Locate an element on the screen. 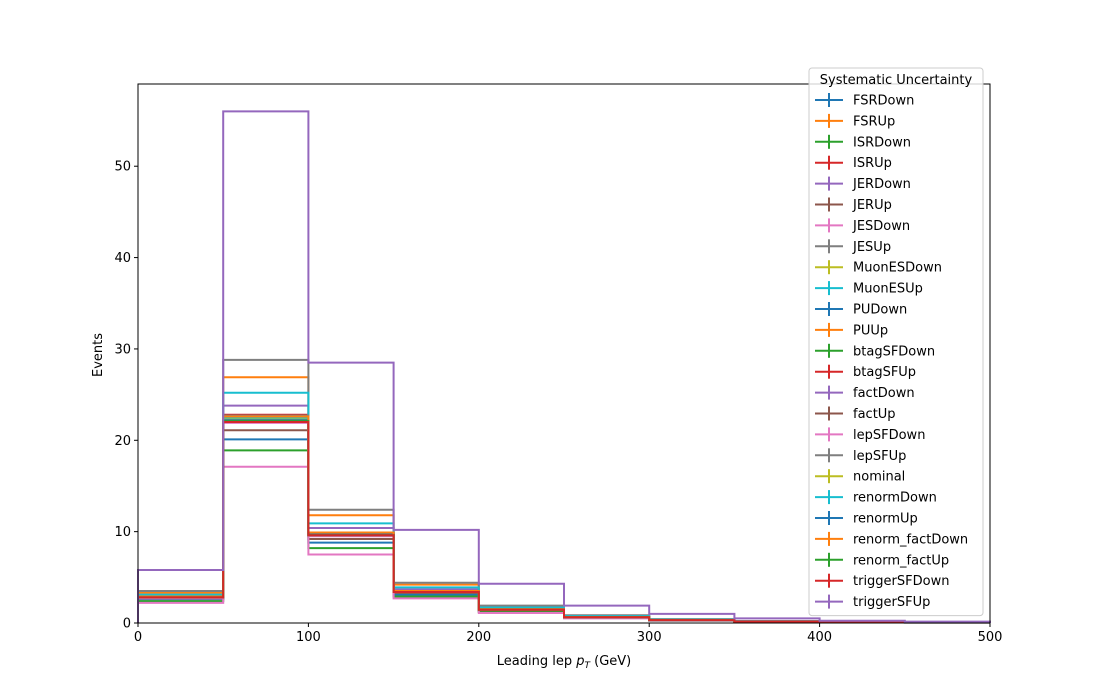 This screenshot has width=1100, height=700. x-tick-label: 100 is located at coordinates (308, 637).